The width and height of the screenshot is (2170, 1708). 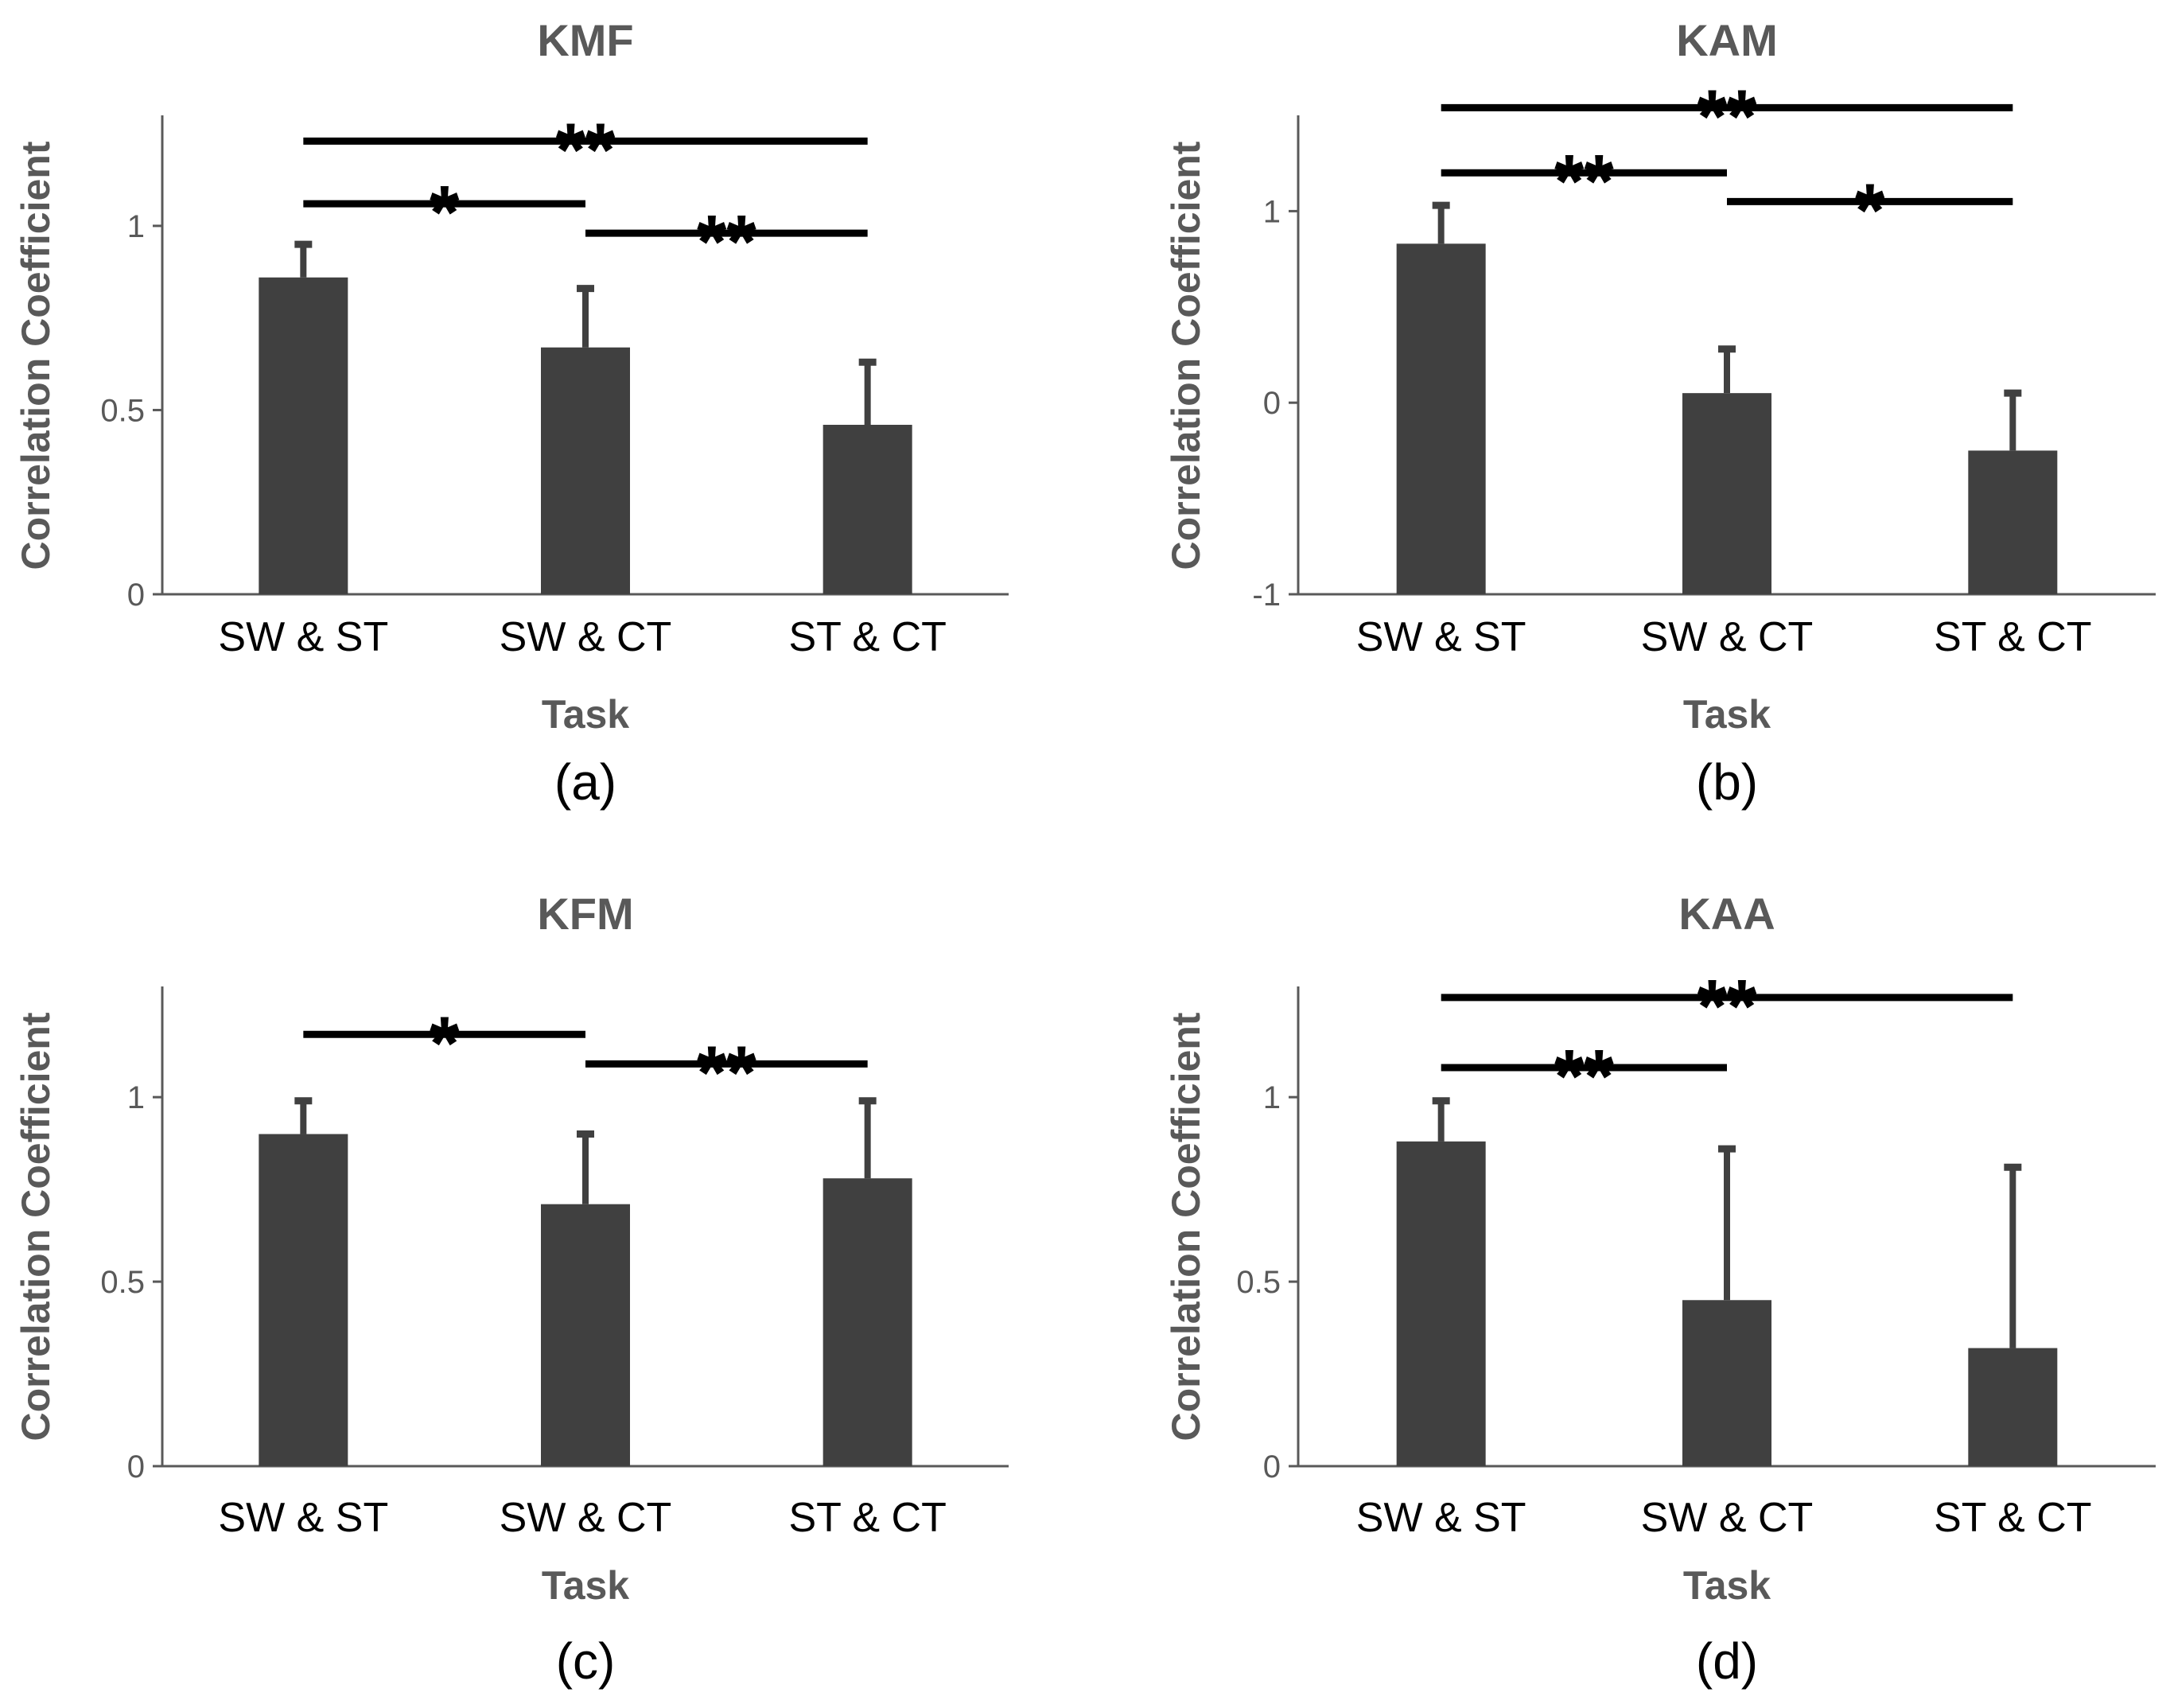 I want to click on panel-label: (b), so click(x=1727, y=782).